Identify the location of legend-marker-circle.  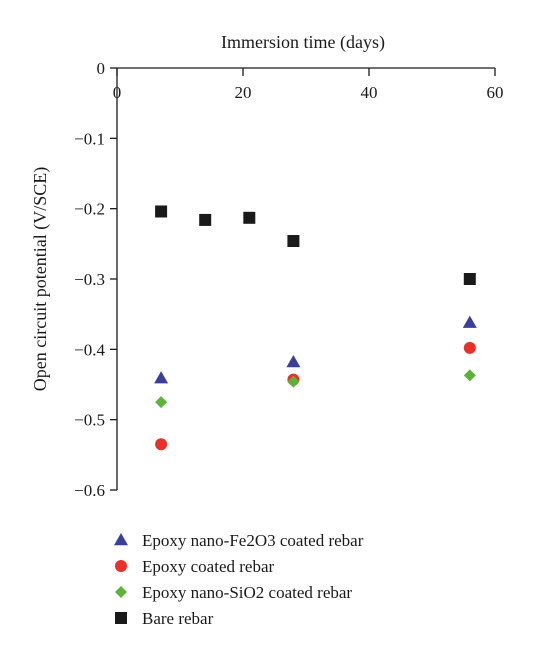
(121, 566).